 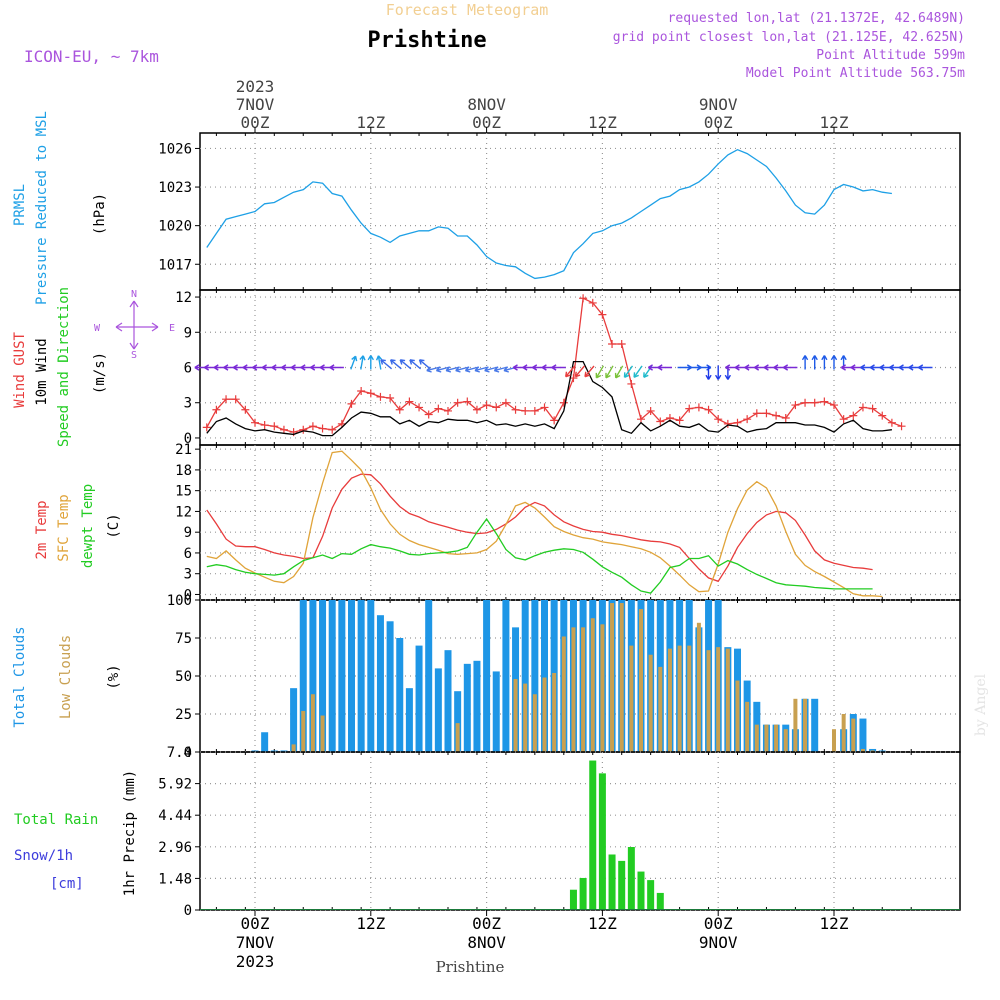 What do you see at coordinates (42, 371) in the screenshot?
I see `wind-label-b: 10m Wind` at bounding box center [42, 371].